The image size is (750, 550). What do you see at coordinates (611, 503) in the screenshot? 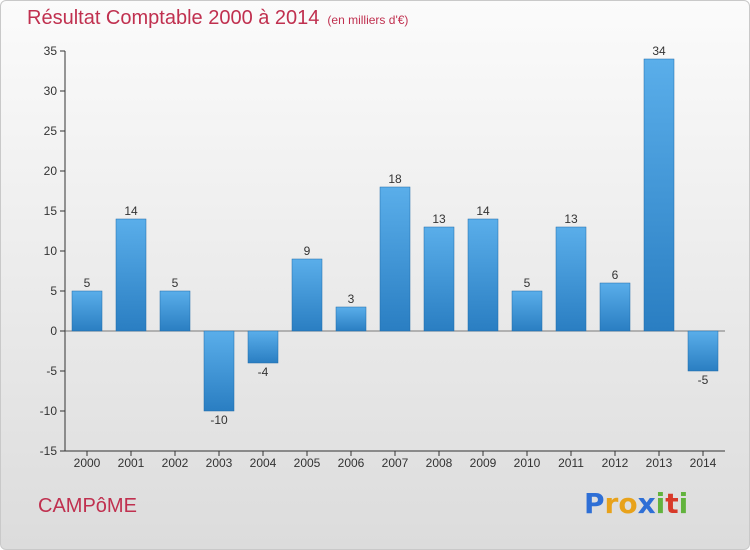
I see `logo-letter: r` at bounding box center [611, 503].